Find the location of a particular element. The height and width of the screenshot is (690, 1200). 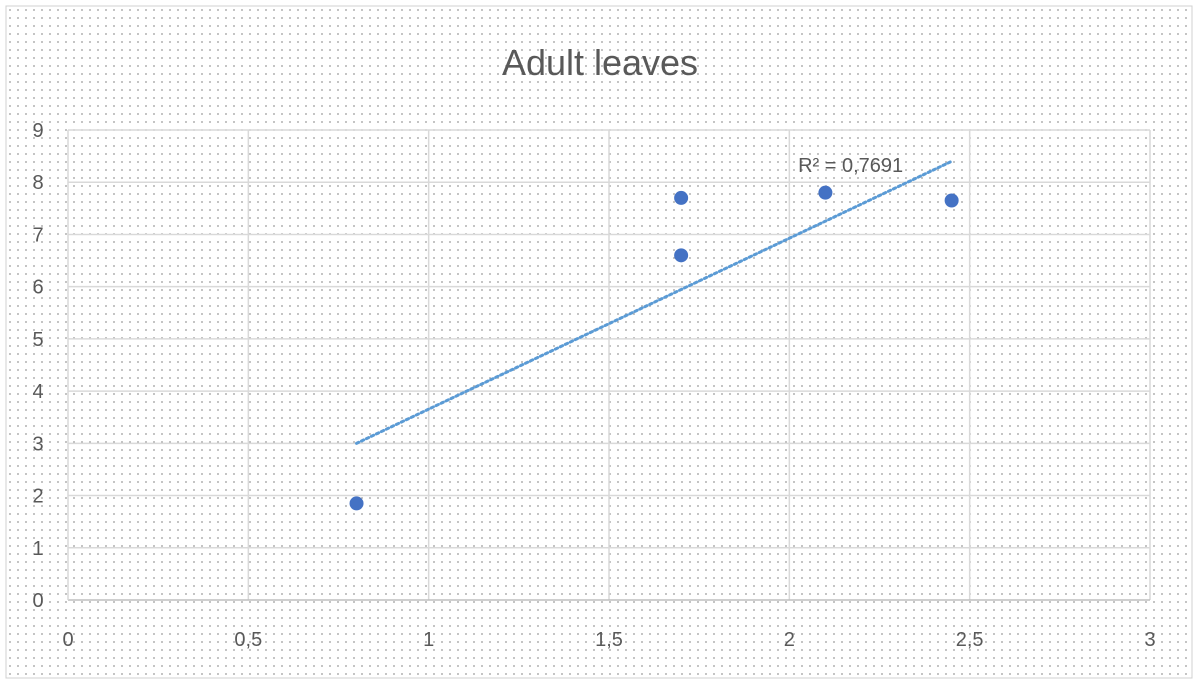

y-tick-label: 2 is located at coordinates (37, 497).